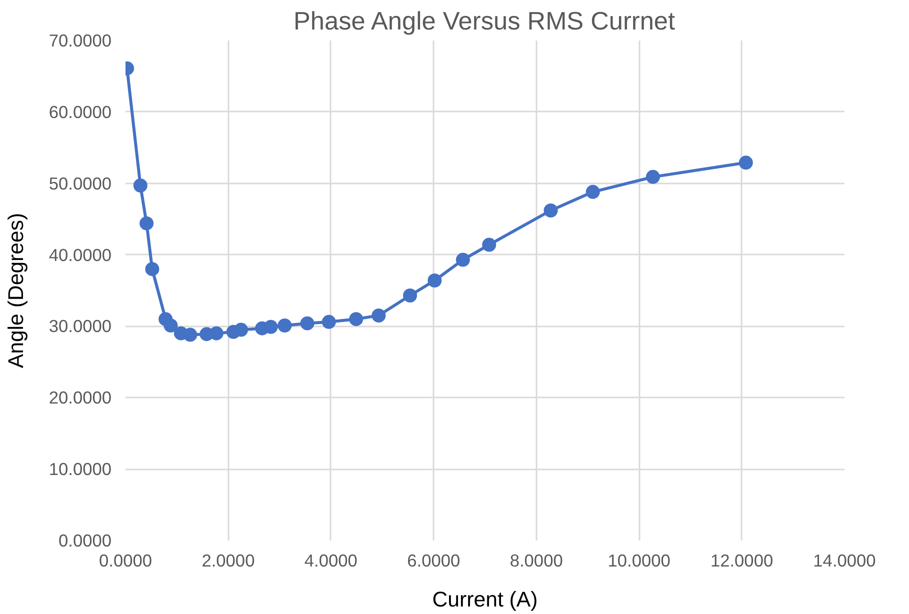  Describe the element at coordinates (485, 22) in the screenshot. I see `chart-title: Phase Angle Versus RMS Currnet` at that location.